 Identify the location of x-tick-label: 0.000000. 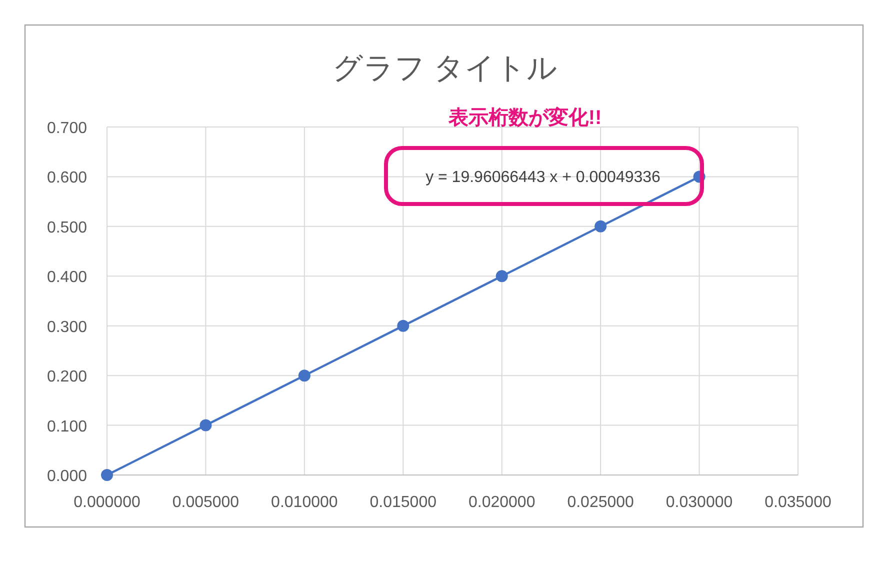
(107, 502).